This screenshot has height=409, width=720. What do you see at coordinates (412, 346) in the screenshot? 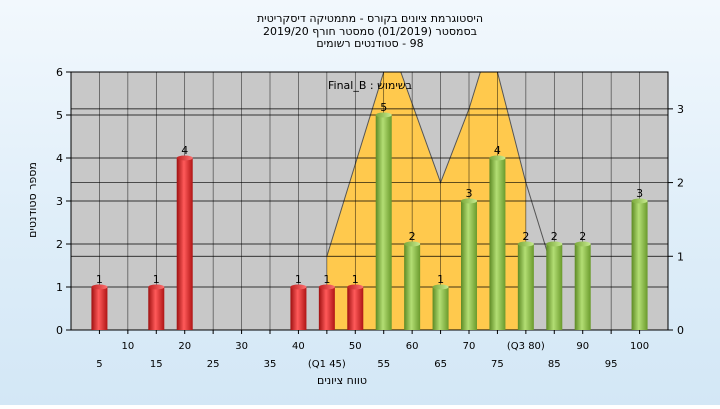
I see `x-tick-label: 60` at bounding box center [412, 346].